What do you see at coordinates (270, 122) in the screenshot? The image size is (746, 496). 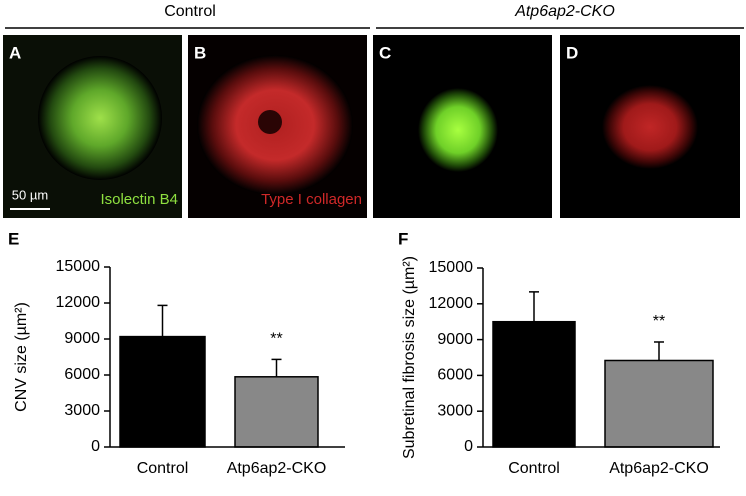 I see `stain-core` at bounding box center [270, 122].